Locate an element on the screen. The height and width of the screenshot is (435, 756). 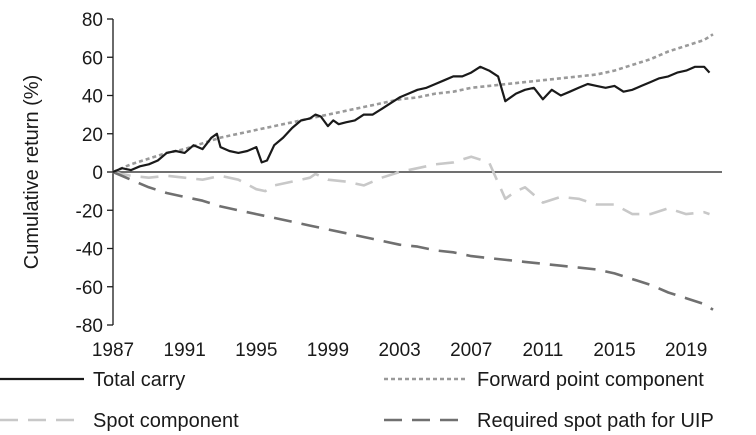
x-tick-label: 2019 is located at coordinates (686, 350).